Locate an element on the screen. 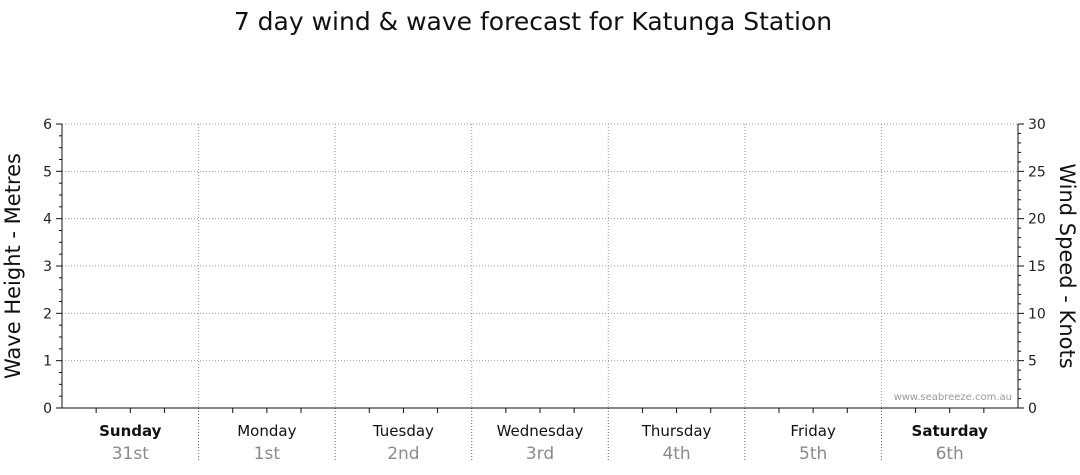 The image size is (1080, 475). left-axis-ticks: 0 1 2 3 4 5 6 is located at coordinates (52, 267).